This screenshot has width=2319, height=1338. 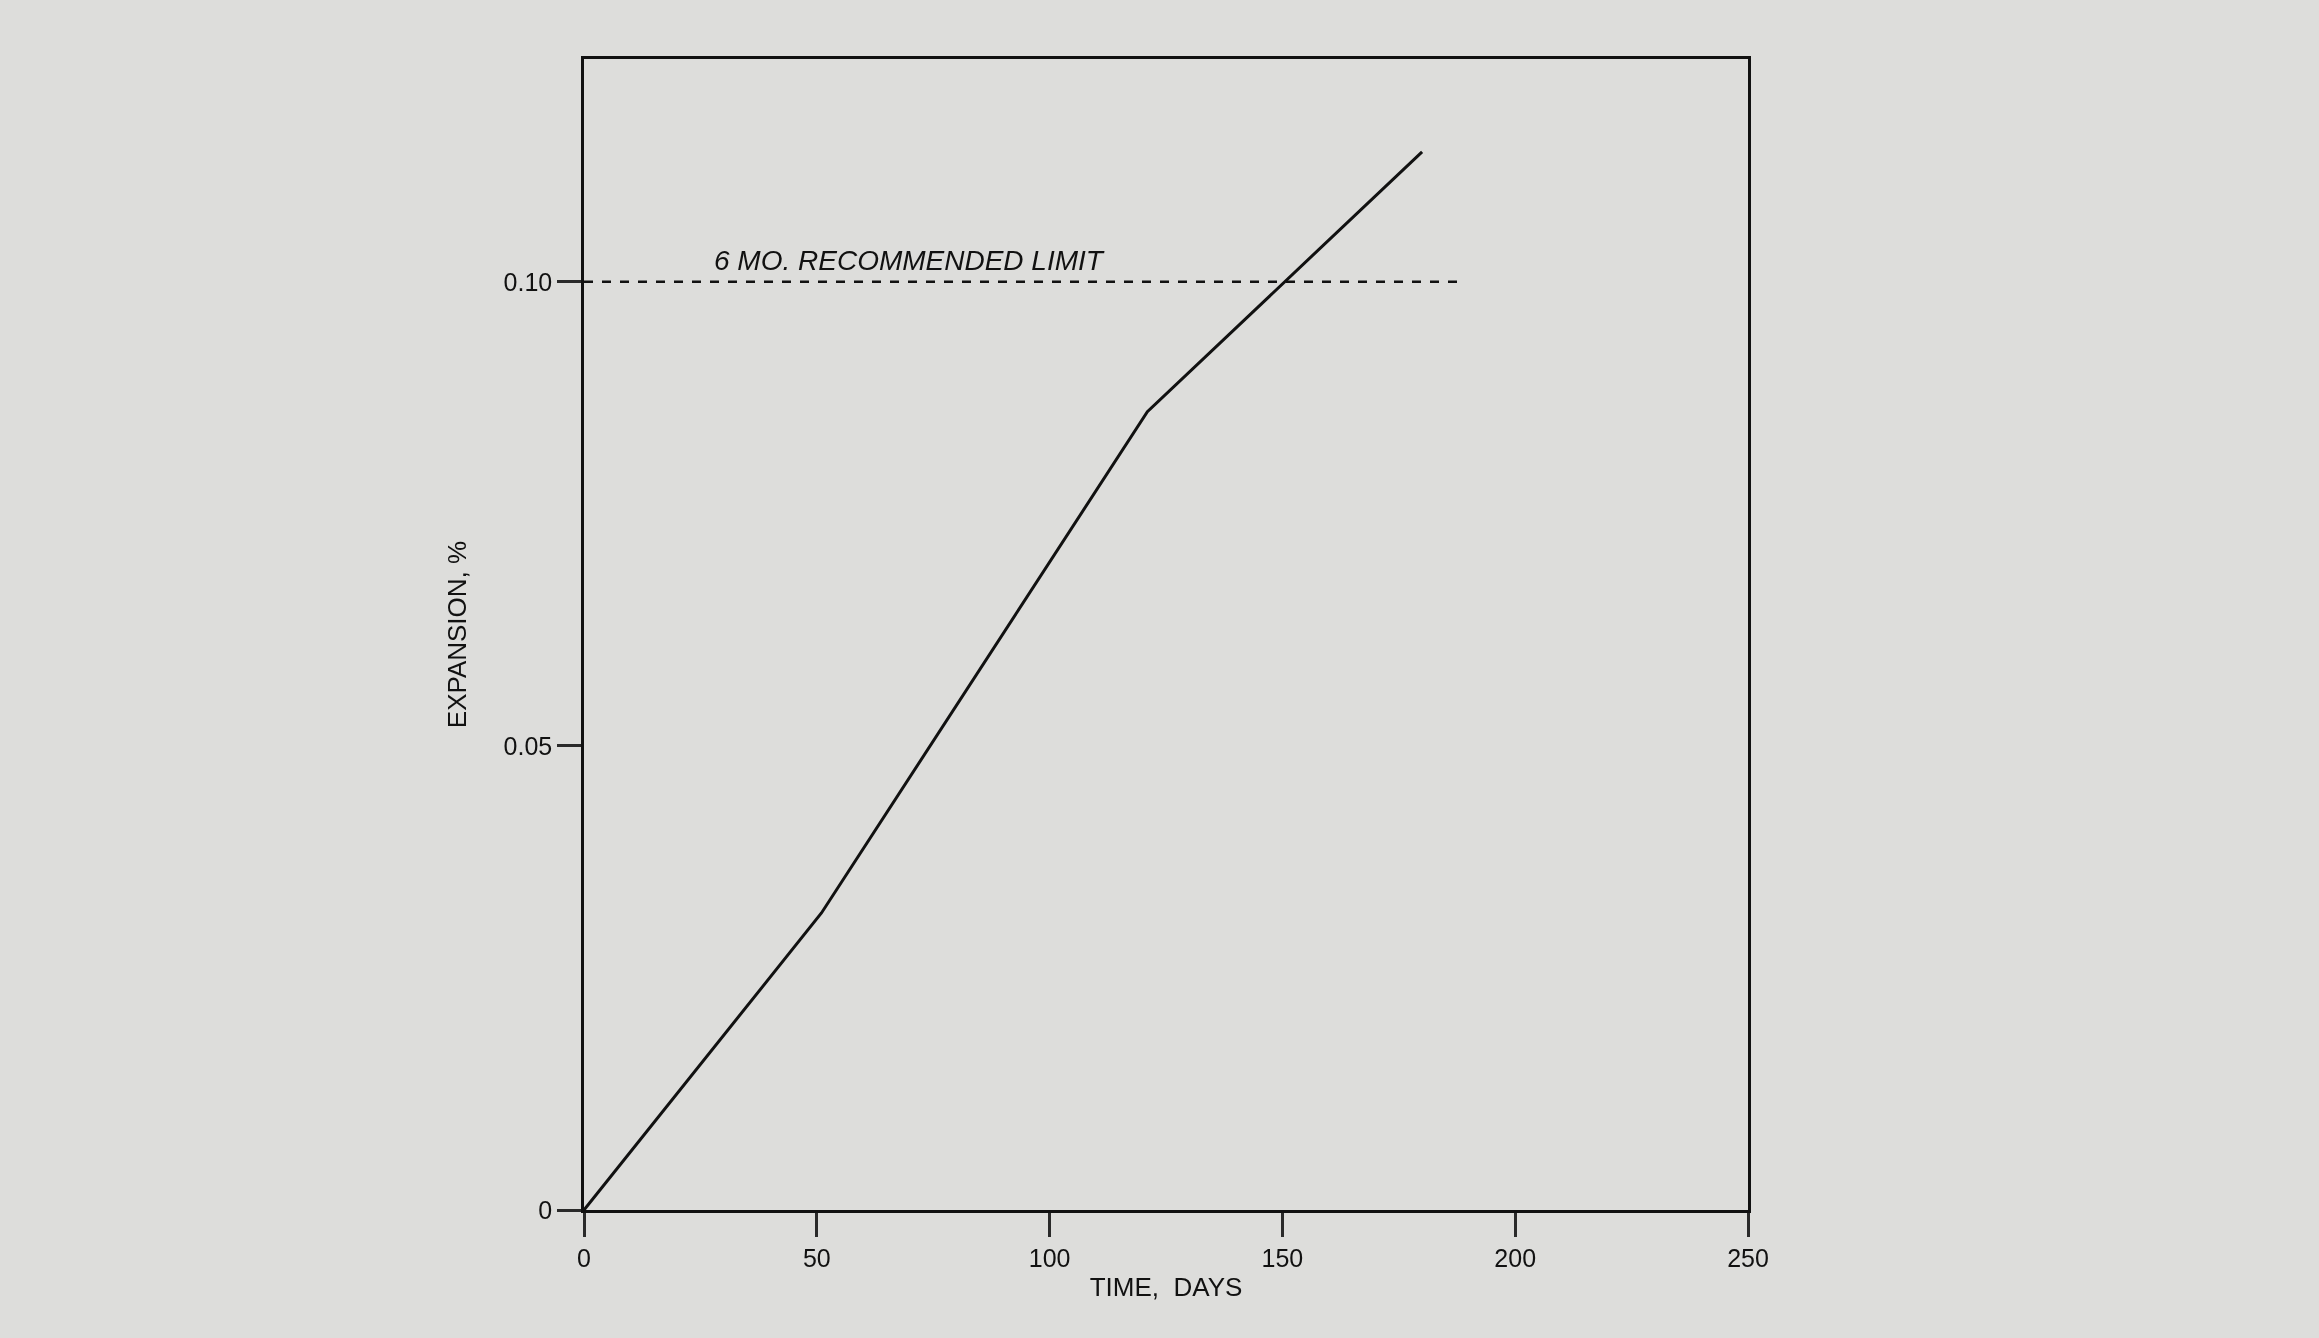 What do you see at coordinates (1515, 1257) in the screenshot?
I see `x-tick-label: 200` at bounding box center [1515, 1257].